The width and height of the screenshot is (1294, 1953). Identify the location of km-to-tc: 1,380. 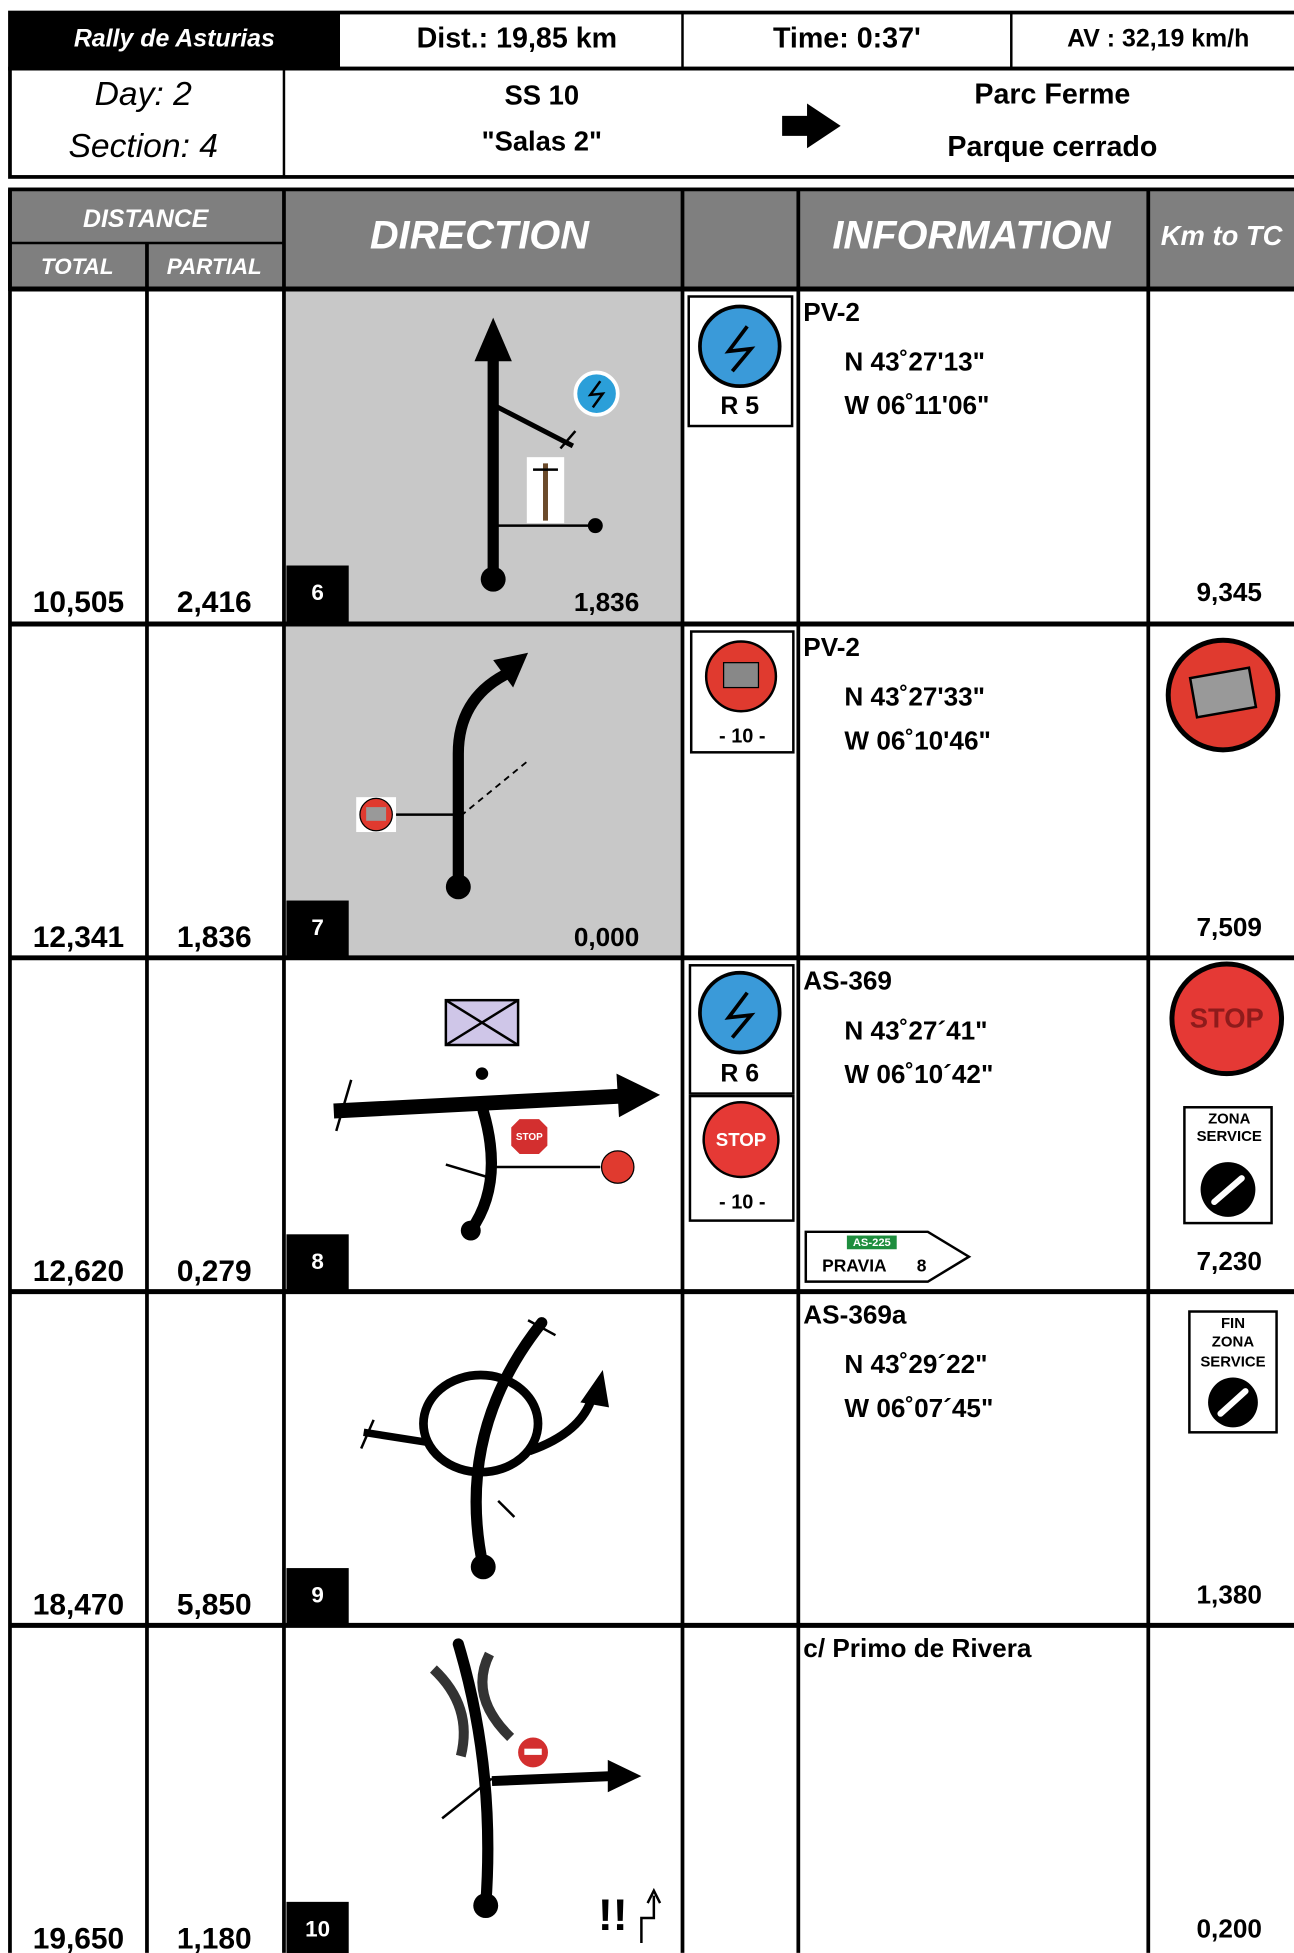
(1229, 1595).